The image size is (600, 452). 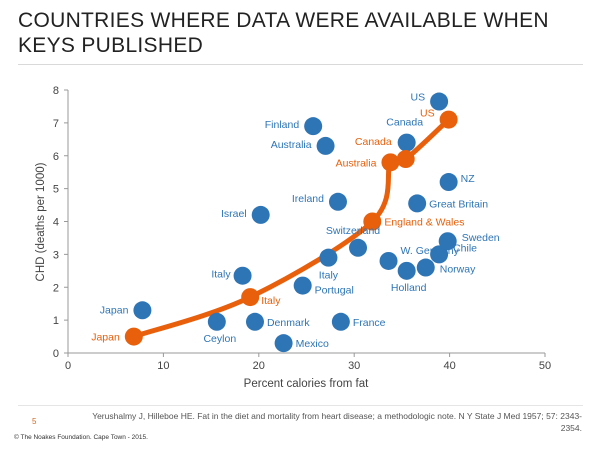 What do you see at coordinates (291, 145) in the screenshot?
I see `data-label-blue: Australia` at bounding box center [291, 145].